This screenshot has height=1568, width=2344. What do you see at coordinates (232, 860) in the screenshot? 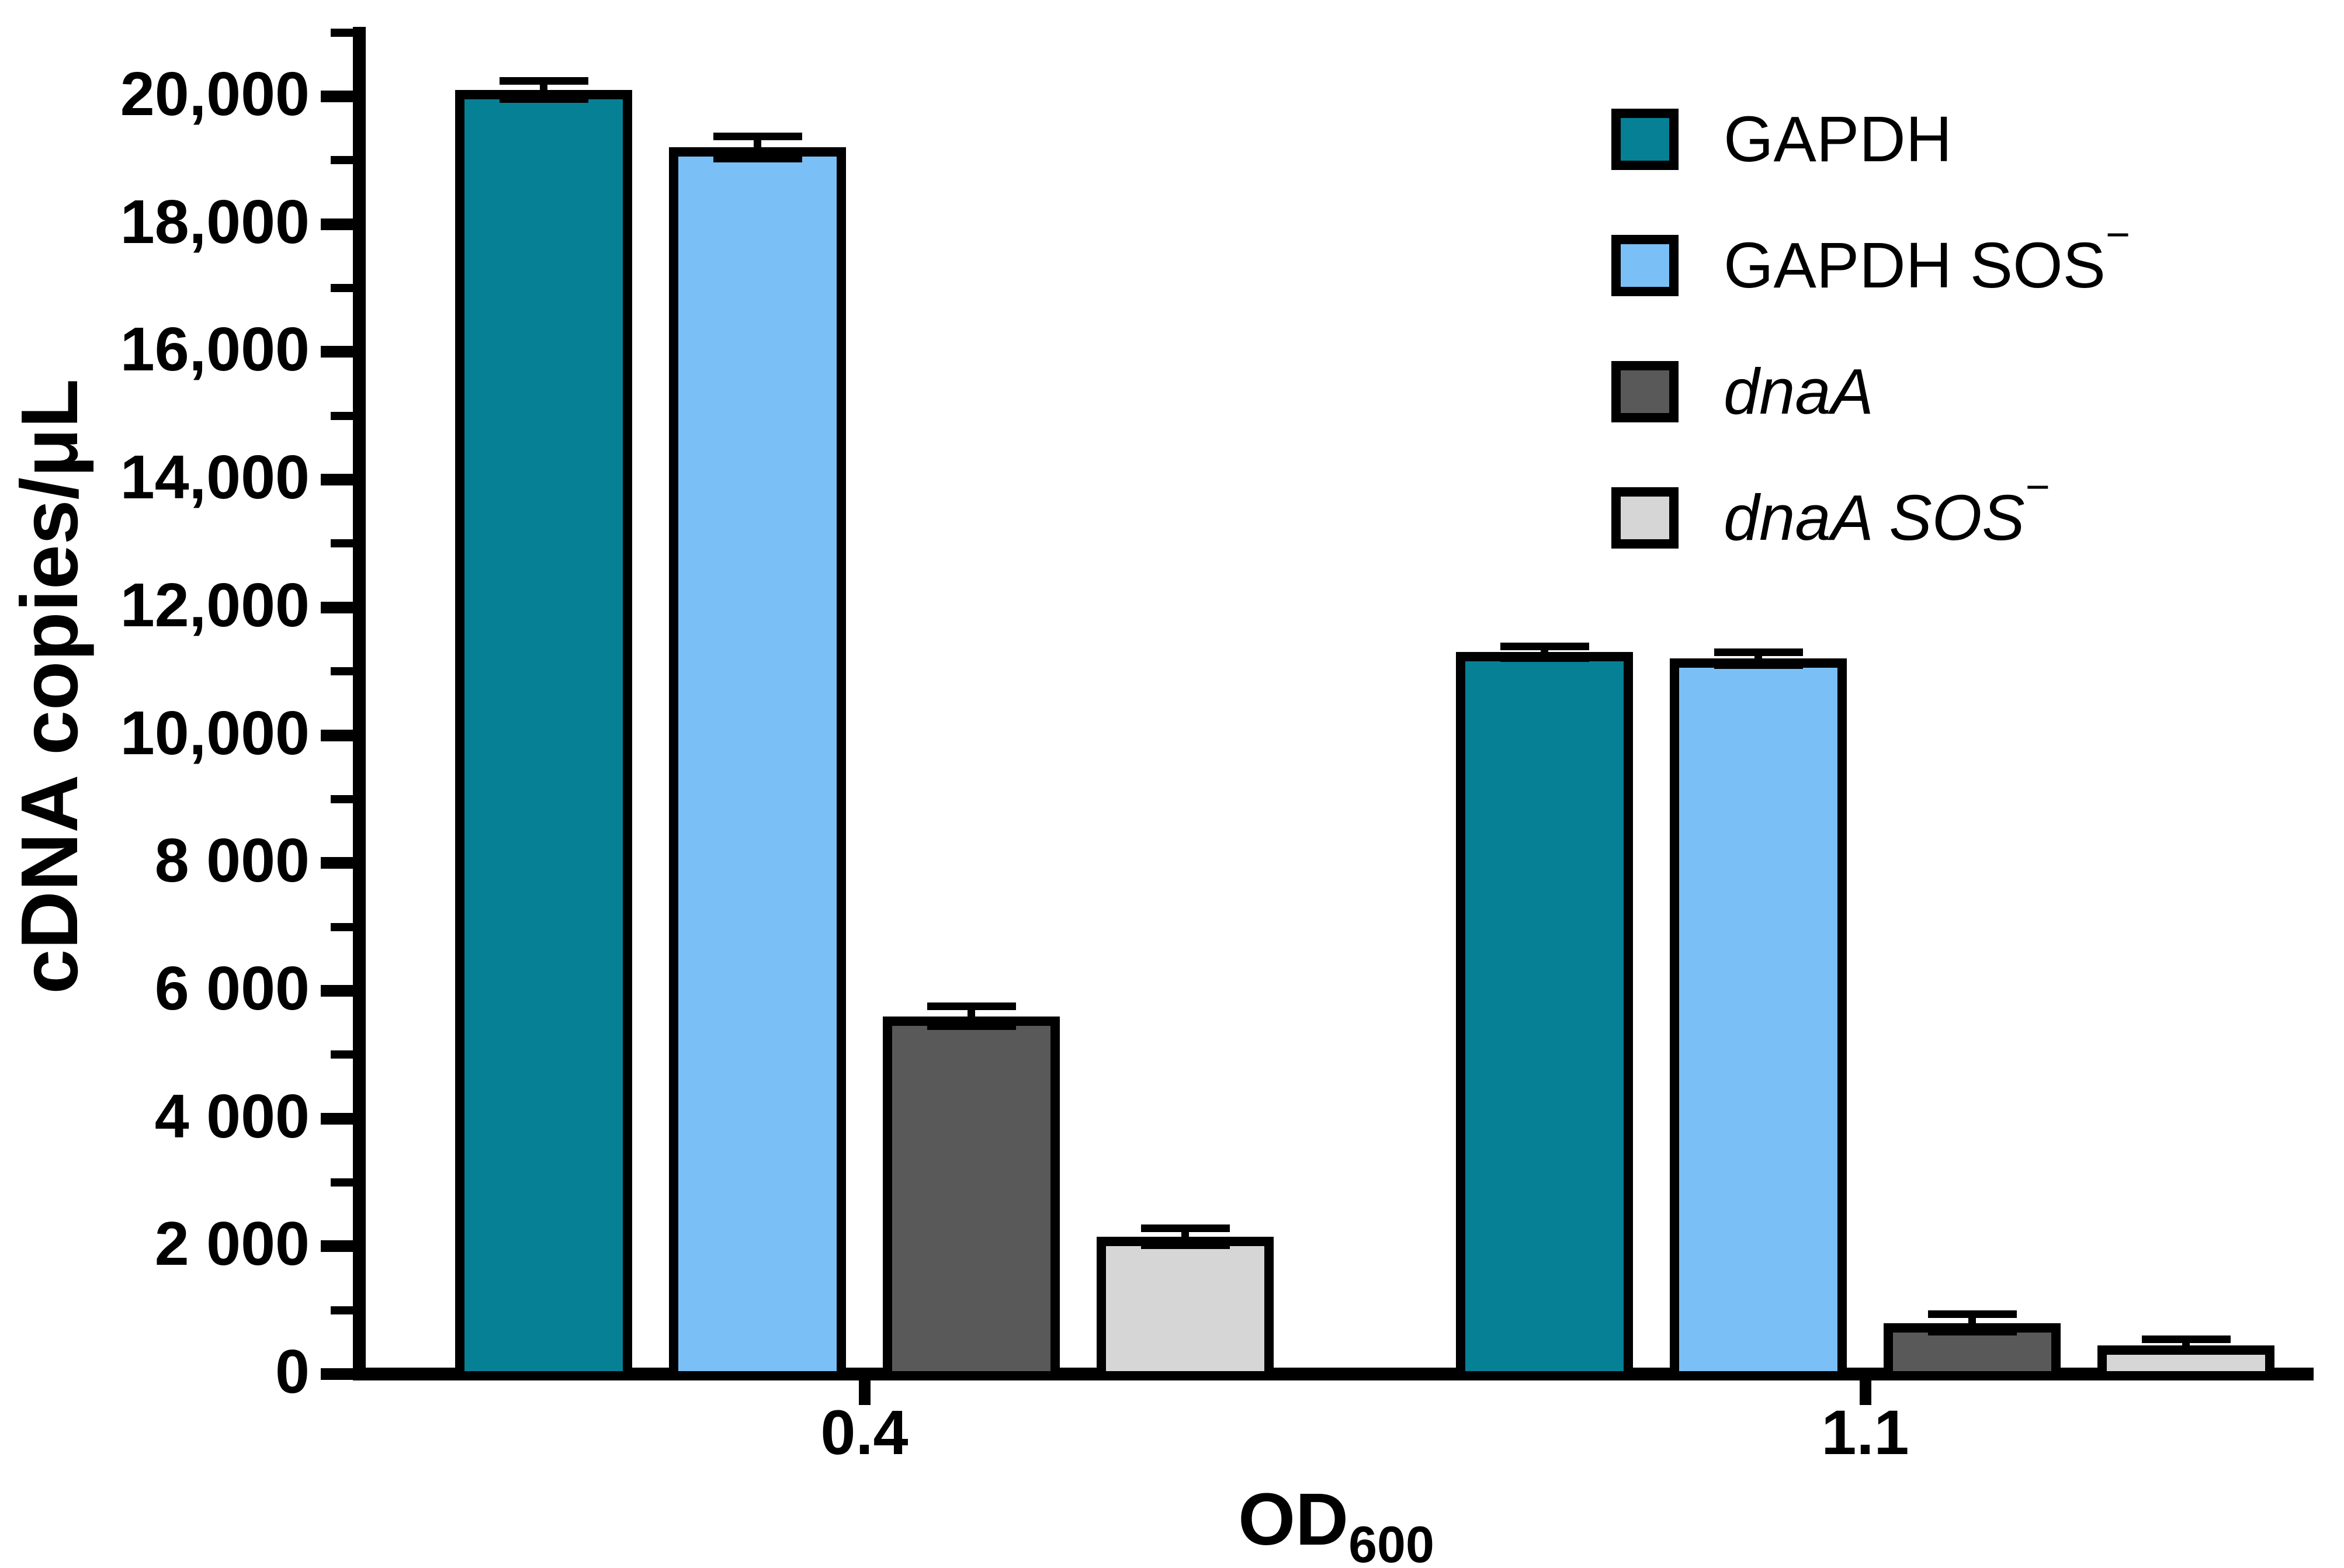
I see `y-tick-label: 8 000` at bounding box center [232, 860].